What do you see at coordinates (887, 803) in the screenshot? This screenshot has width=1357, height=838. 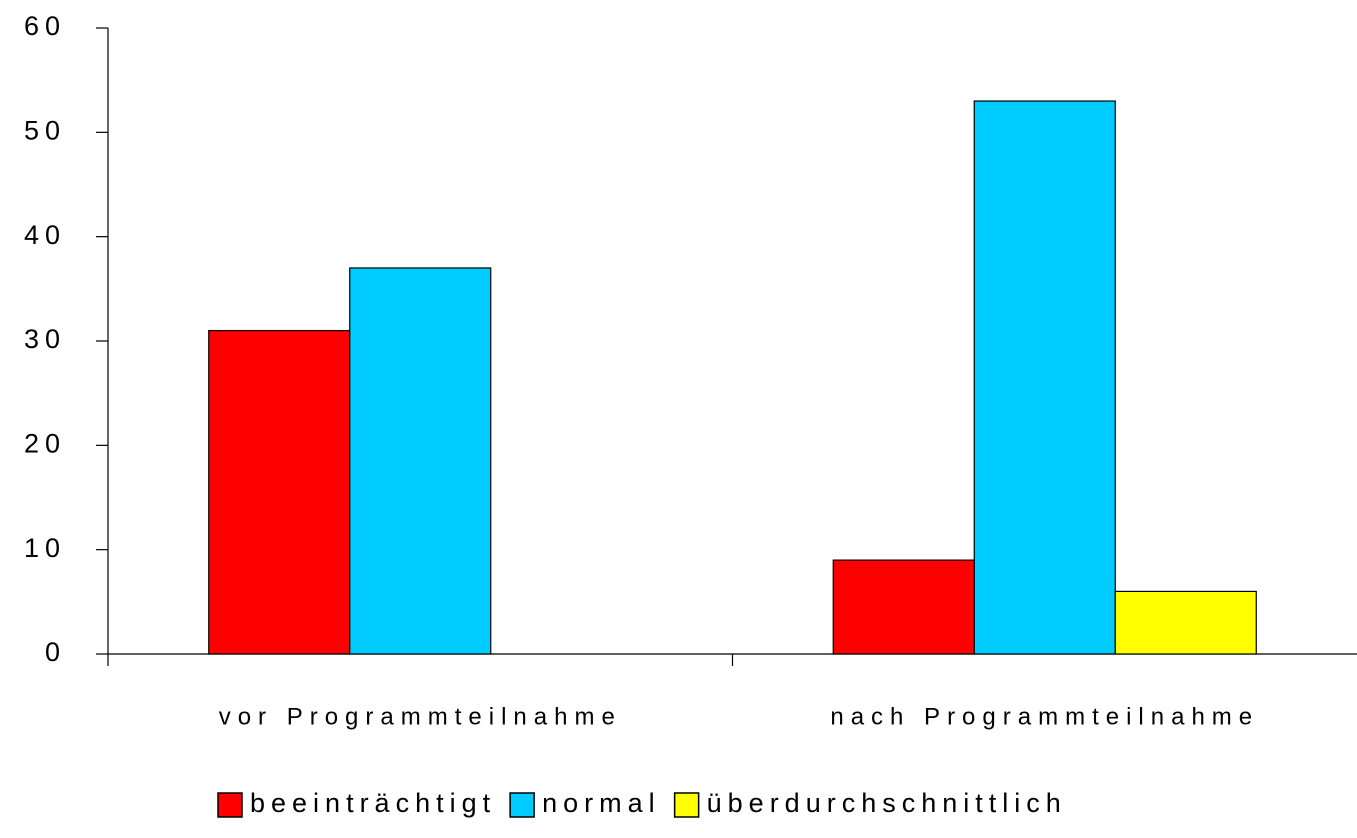 I see `legend-label: überdurchschnittlich` at bounding box center [887, 803].